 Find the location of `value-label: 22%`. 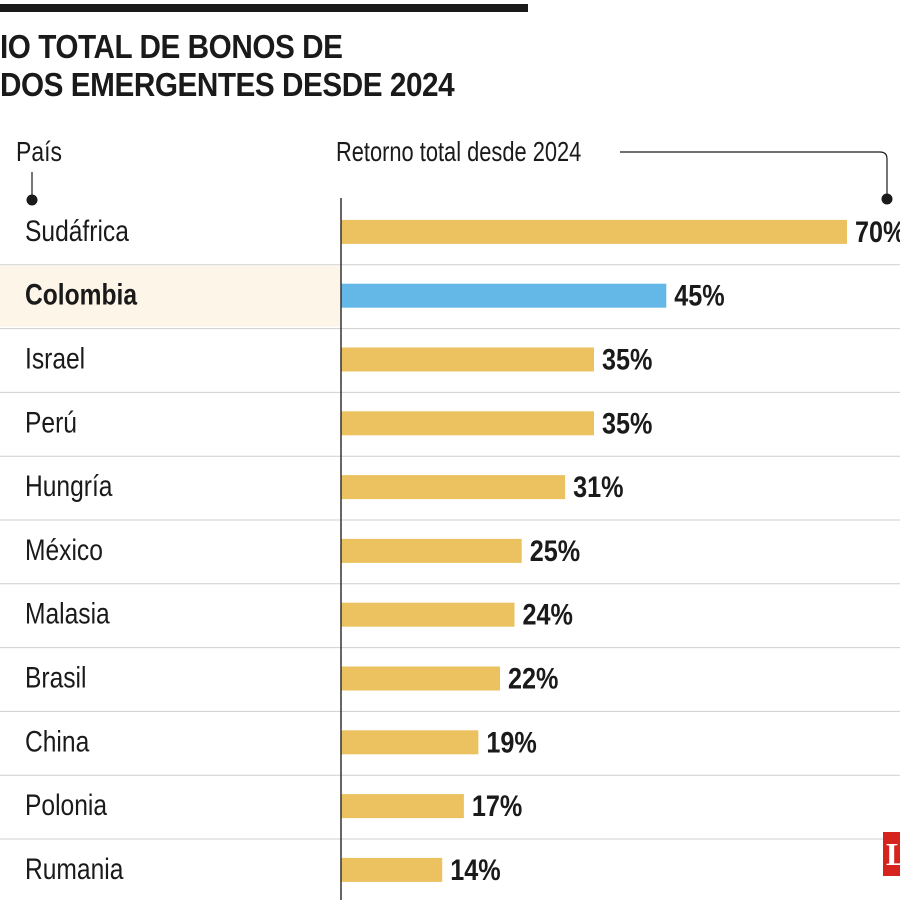

value-label: 22% is located at coordinates (533, 678).